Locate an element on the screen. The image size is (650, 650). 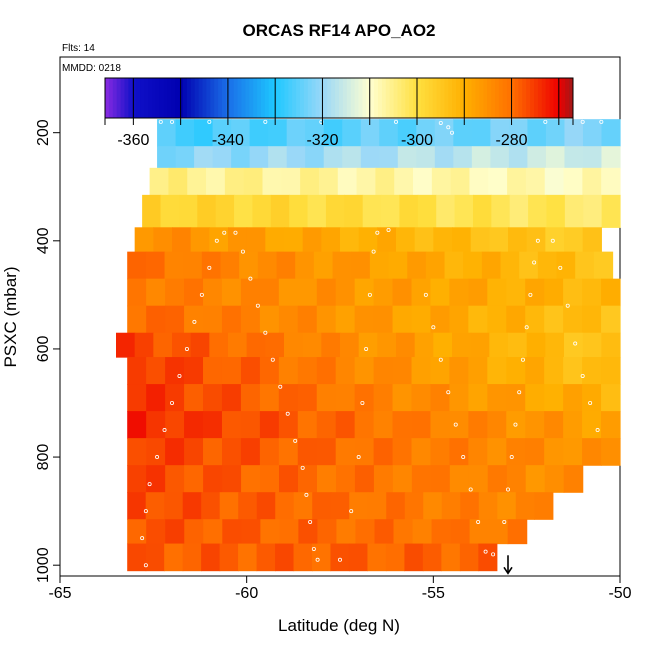
colorbar-tick-label: -300 is located at coordinates (417, 140).